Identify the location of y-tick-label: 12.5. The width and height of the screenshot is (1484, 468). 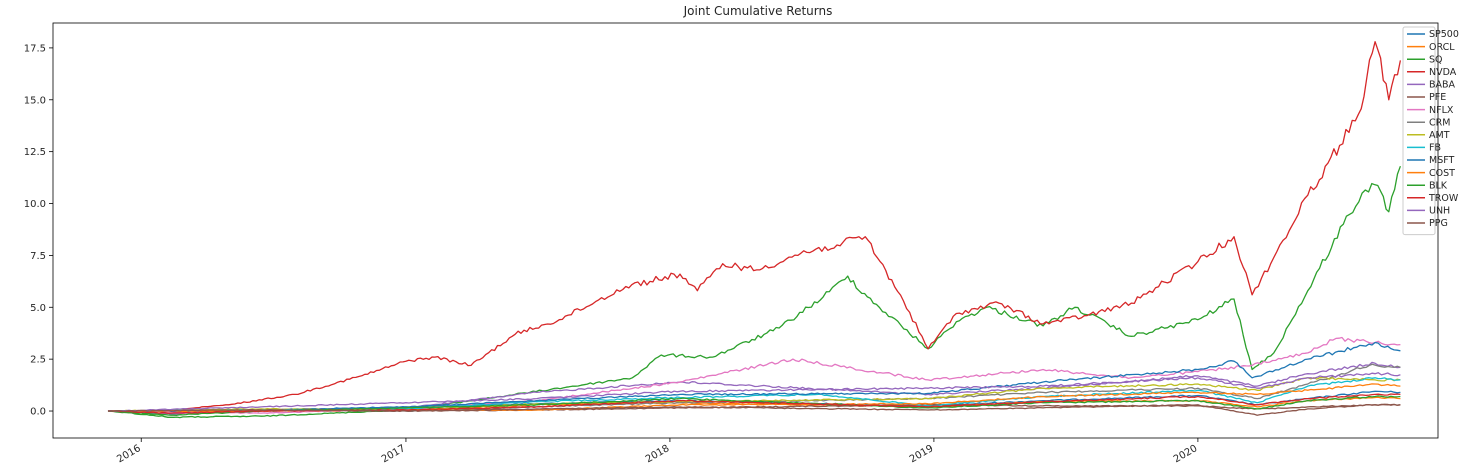
(35, 152).